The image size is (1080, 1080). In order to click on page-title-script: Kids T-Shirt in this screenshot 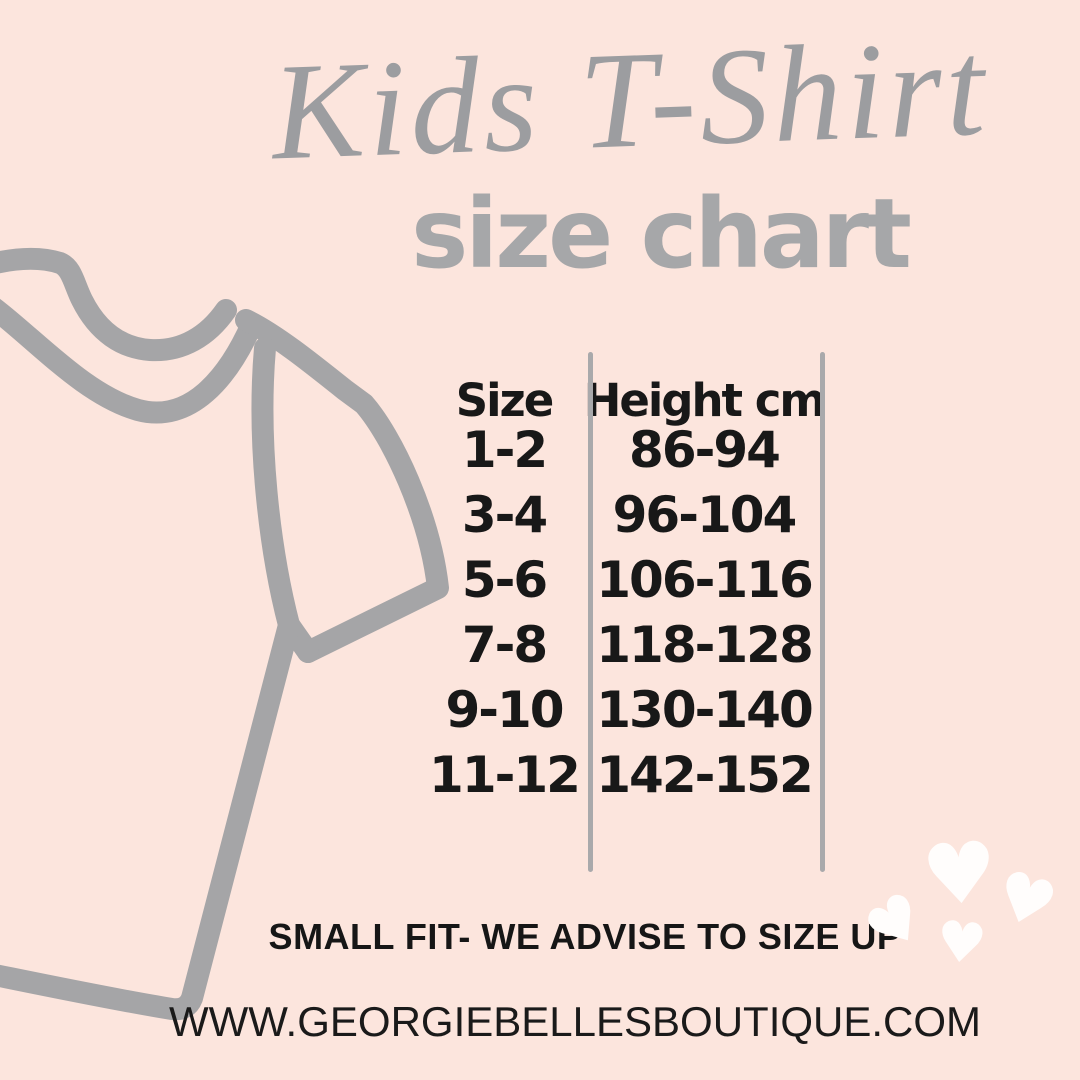, I will do `click(630, 99)`.